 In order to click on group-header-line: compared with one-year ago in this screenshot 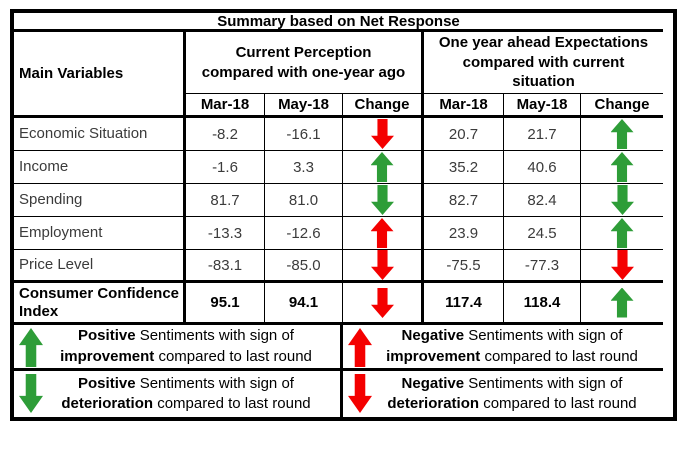, I will do `click(303, 72)`.